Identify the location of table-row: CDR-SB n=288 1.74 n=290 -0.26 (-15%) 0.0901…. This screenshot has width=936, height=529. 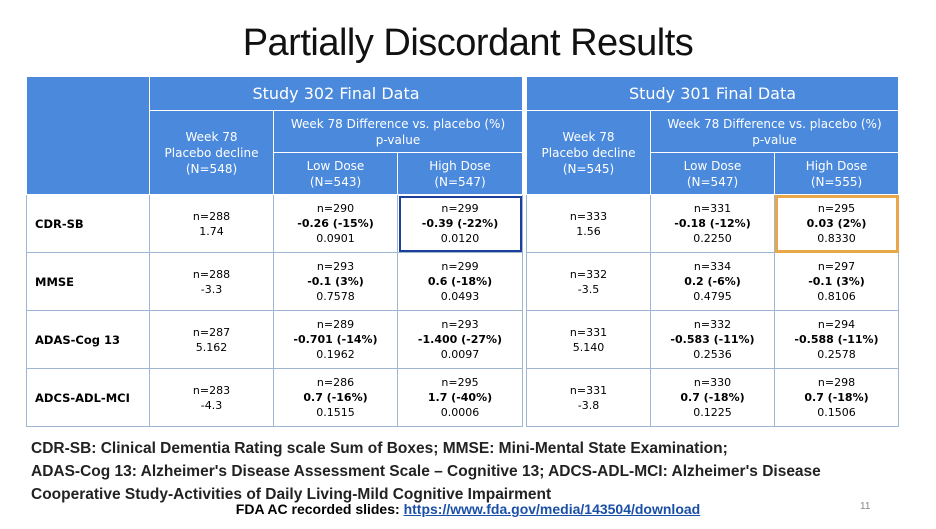
(274, 223).